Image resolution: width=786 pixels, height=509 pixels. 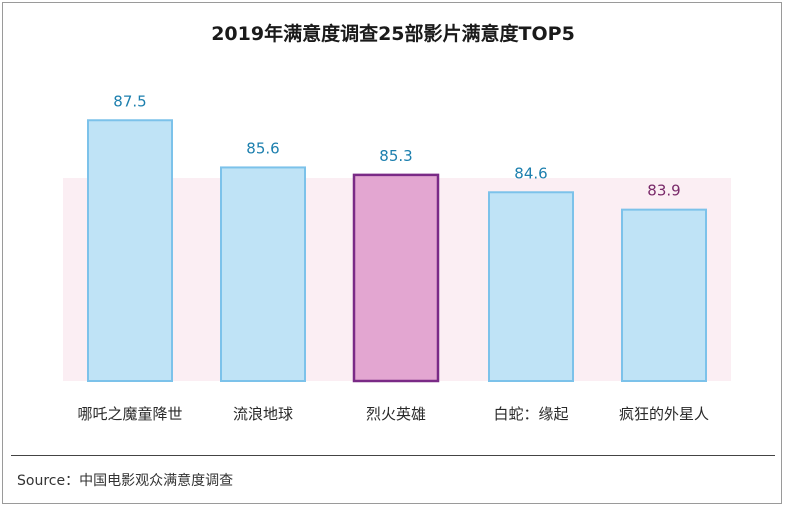 I want to click on category-label-2: 流浪地球, so click(x=263, y=414).